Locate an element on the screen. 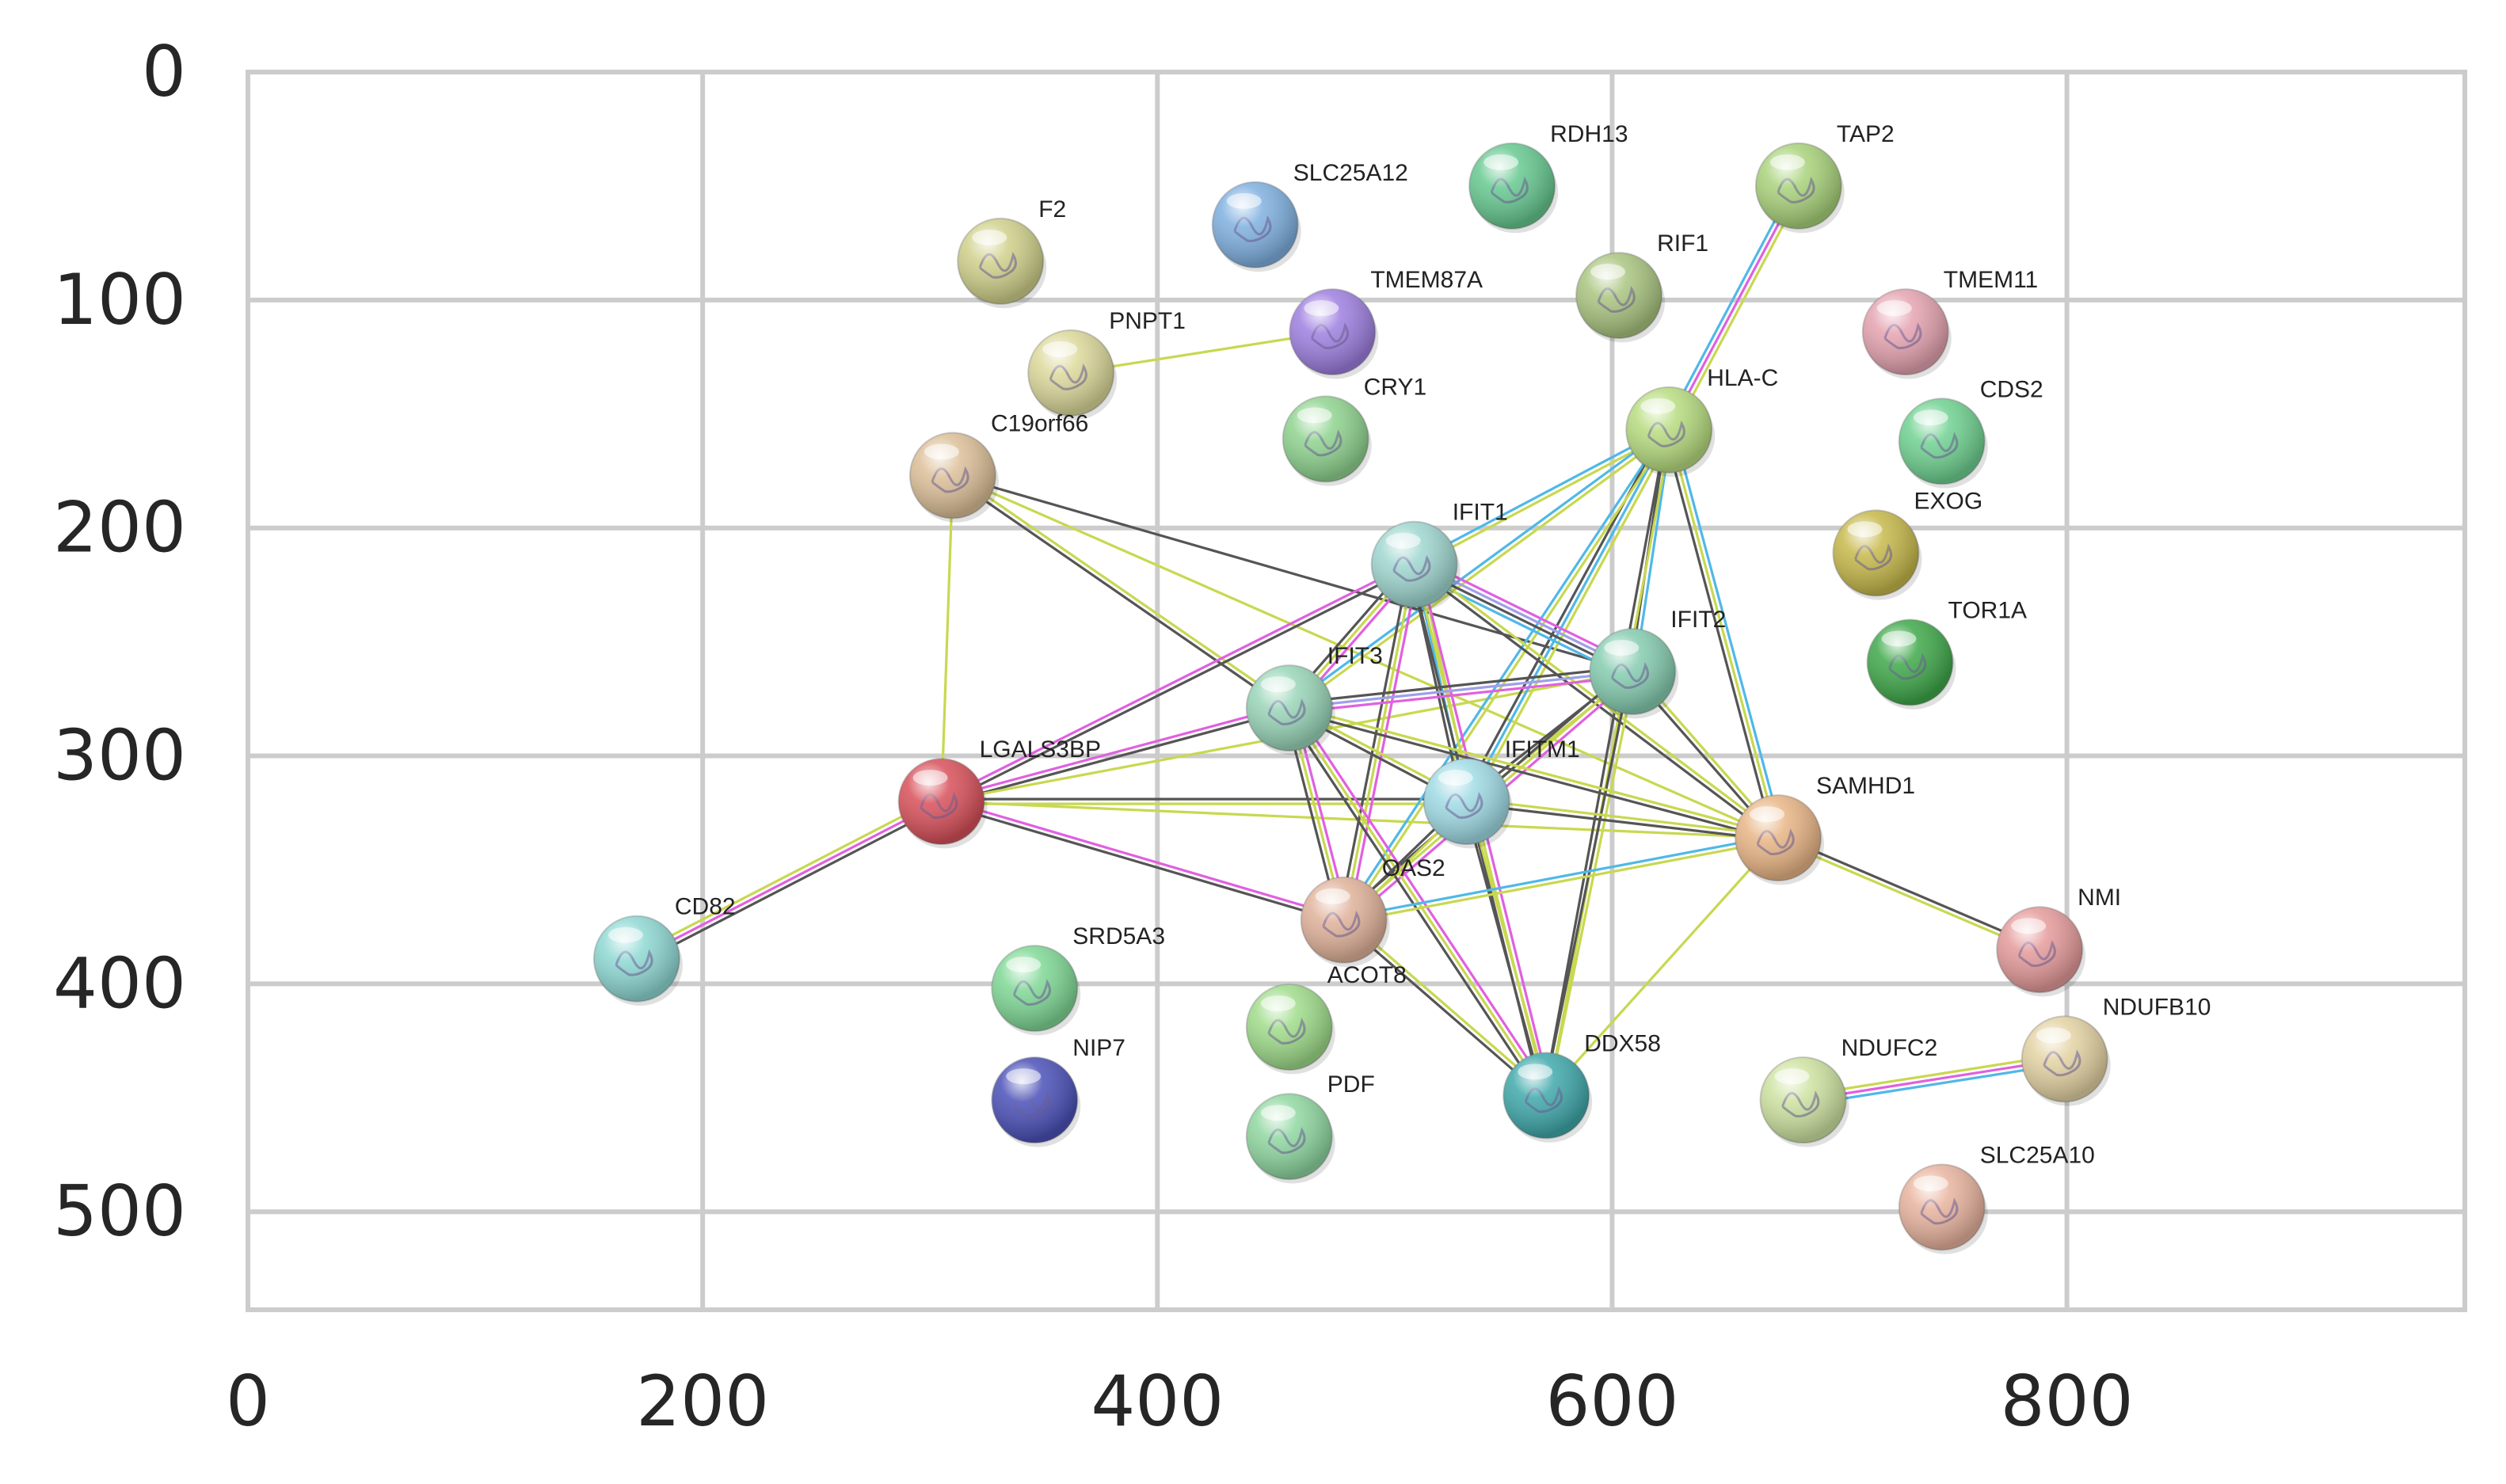 The image size is (2506, 1484). node-ndufb10: NDUFB10 is located at coordinates (2115, 1050).